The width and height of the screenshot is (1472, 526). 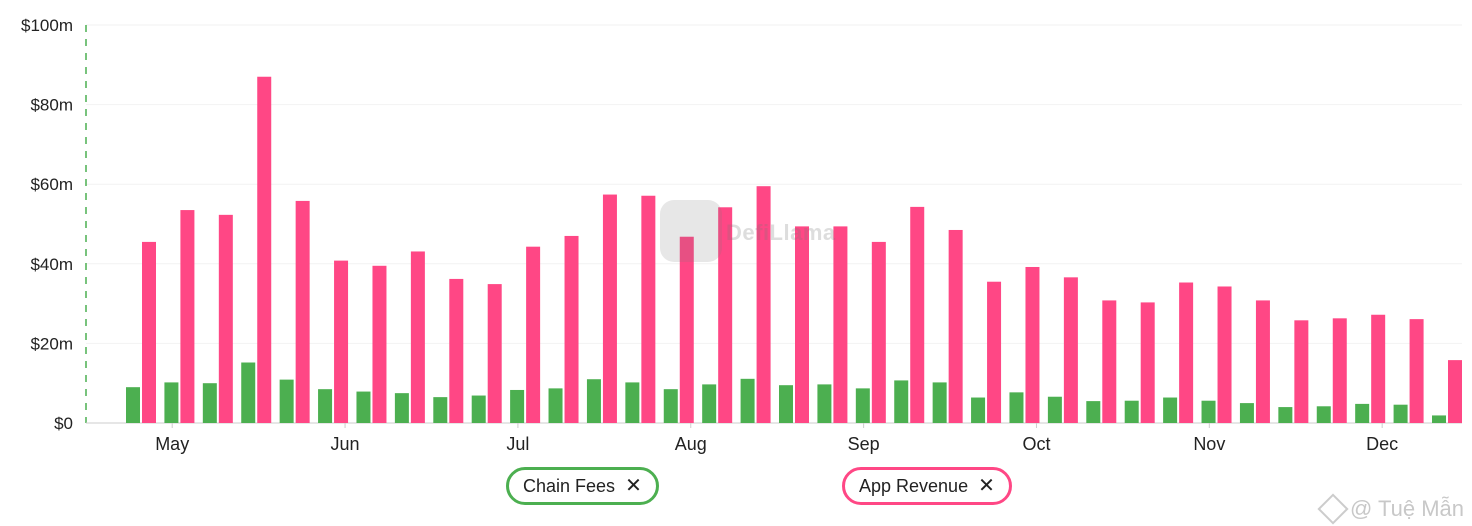 What do you see at coordinates (914, 485) in the screenshot?
I see `legend-app-revenue-label: App Revenue` at bounding box center [914, 485].